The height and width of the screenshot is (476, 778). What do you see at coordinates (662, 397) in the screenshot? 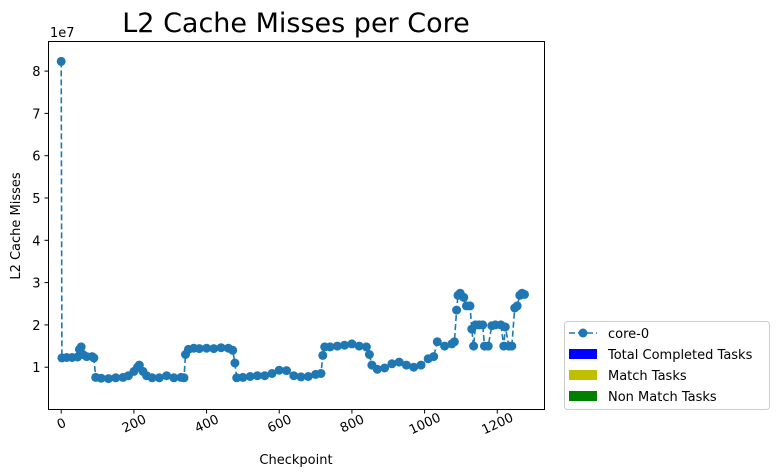
I see `legend-label: Non Match Tasks` at bounding box center [662, 397].